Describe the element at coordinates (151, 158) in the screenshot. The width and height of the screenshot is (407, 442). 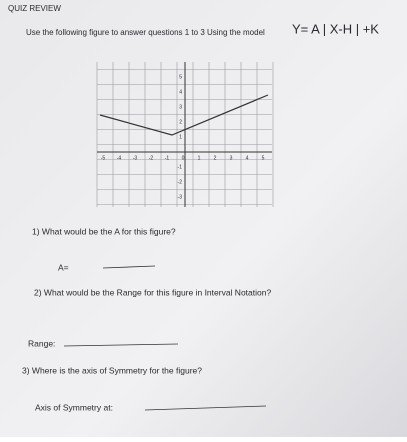
I see `x-axis-label: -2` at that location.